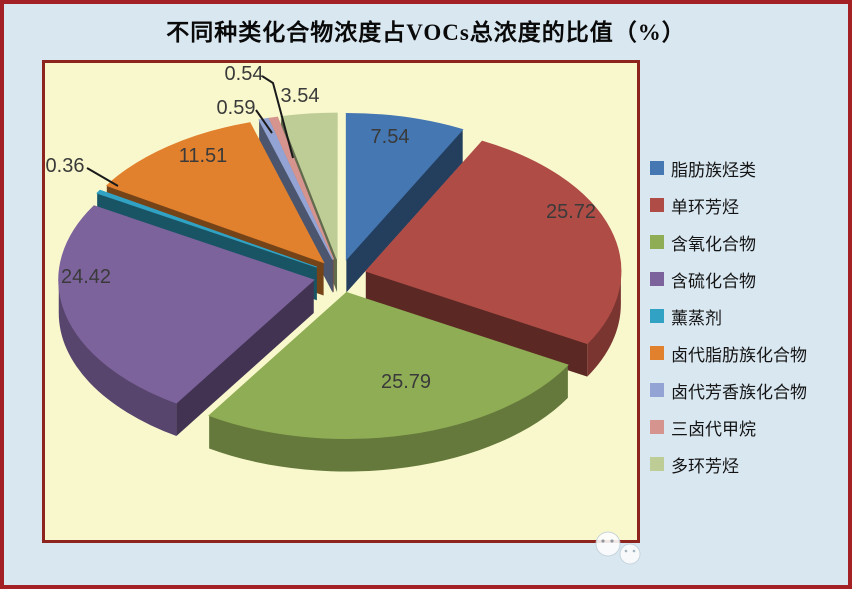  I want to click on legend-item: 多环芳烃, so click(728, 465).